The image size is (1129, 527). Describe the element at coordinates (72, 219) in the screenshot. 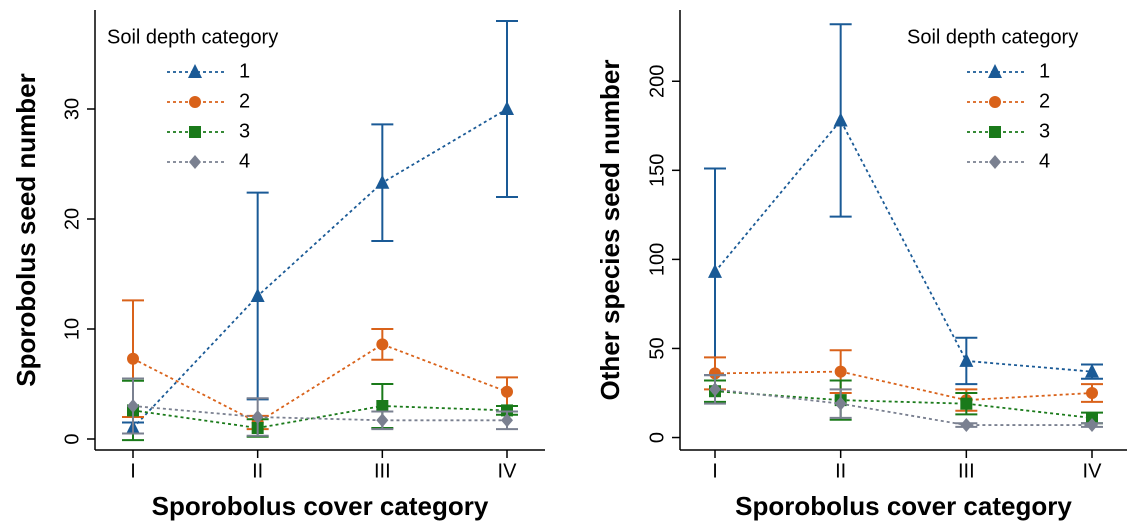

I see `y-tick-label: 20` at that location.